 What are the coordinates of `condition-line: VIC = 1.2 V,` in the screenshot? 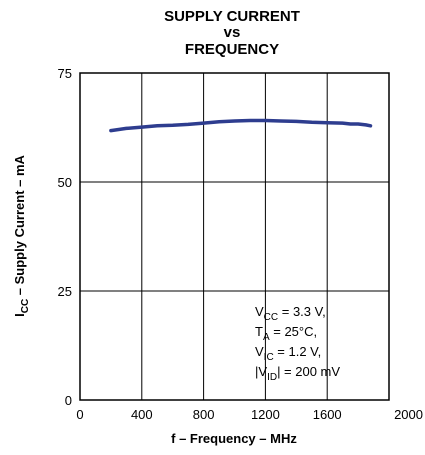 It's located at (288, 353).